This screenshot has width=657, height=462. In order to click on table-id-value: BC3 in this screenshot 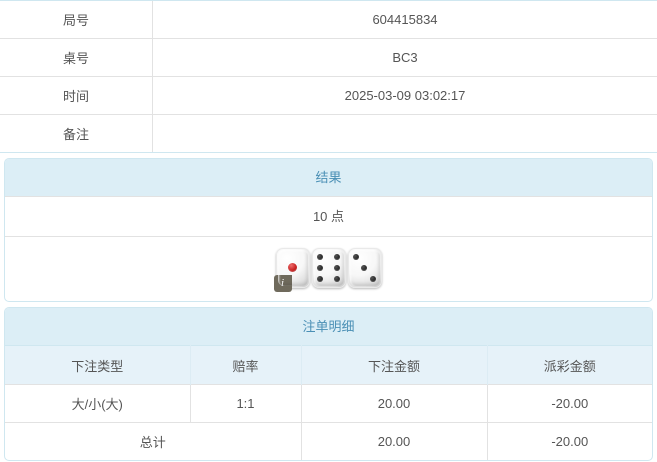, I will do `click(405, 57)`.